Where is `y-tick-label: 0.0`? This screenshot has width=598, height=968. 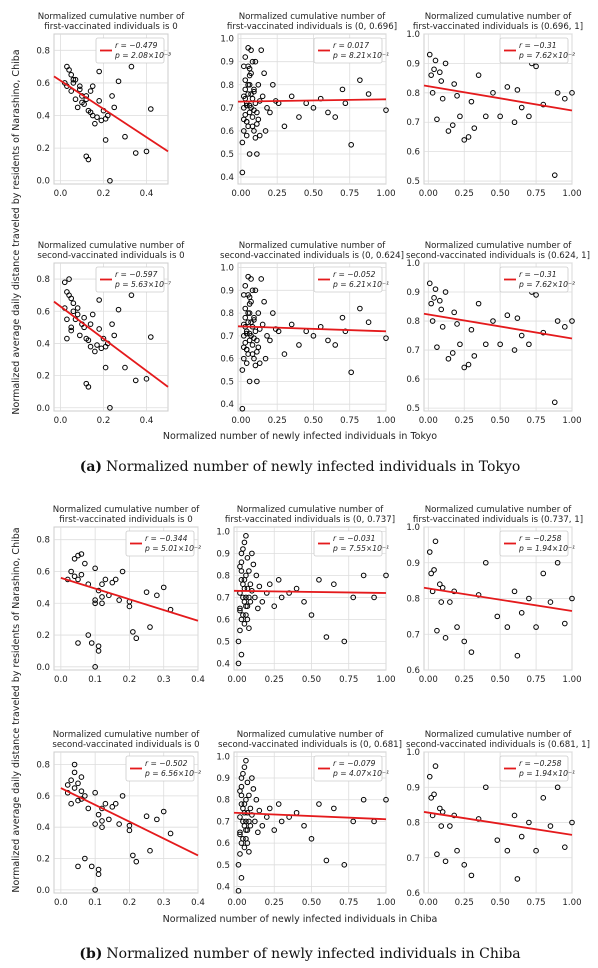 y-tick-label: 0.0 is located at coordinates (43, 668).